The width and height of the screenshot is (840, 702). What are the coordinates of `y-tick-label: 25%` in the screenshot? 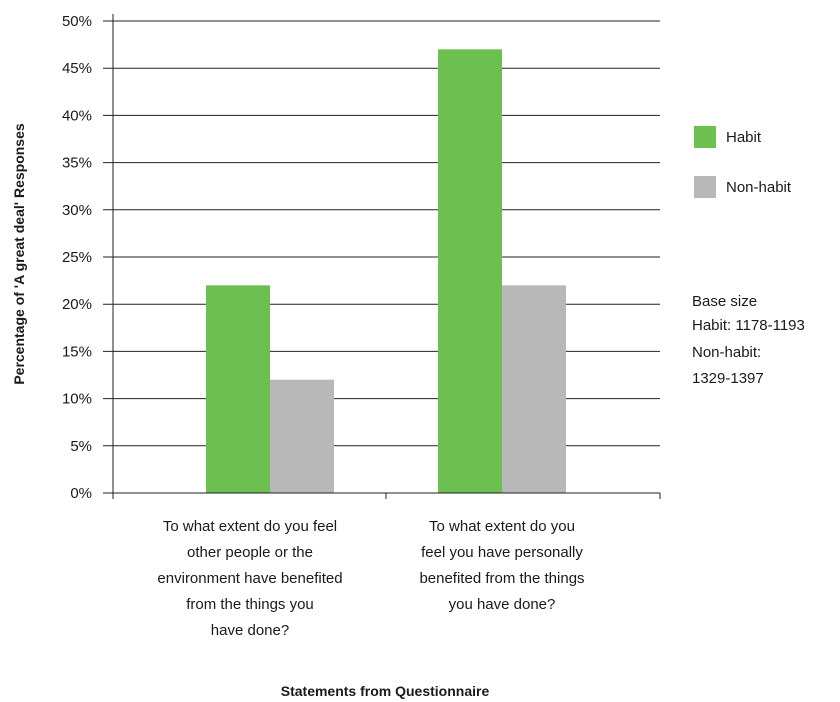 It's located at (77, 257).